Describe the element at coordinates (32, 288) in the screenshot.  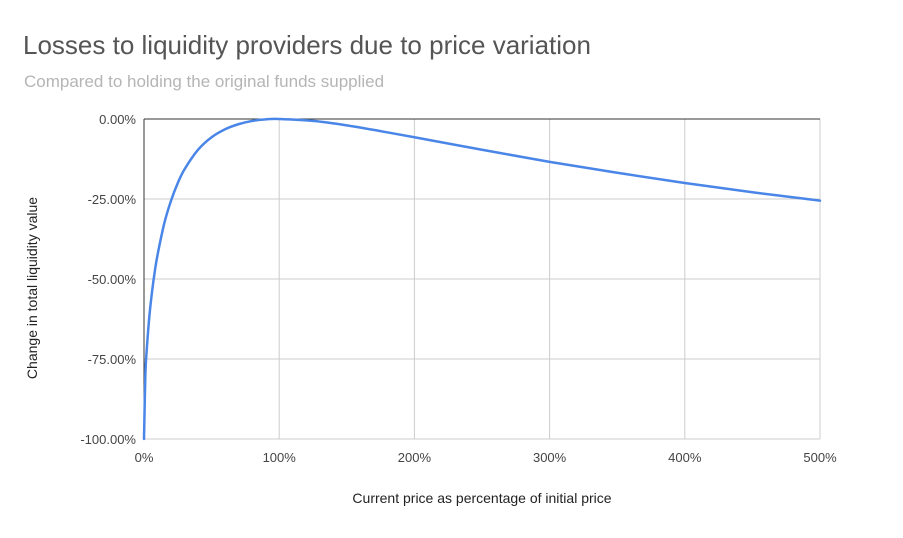
I see `y-axis-title: Change in total liquidity value` at that location.